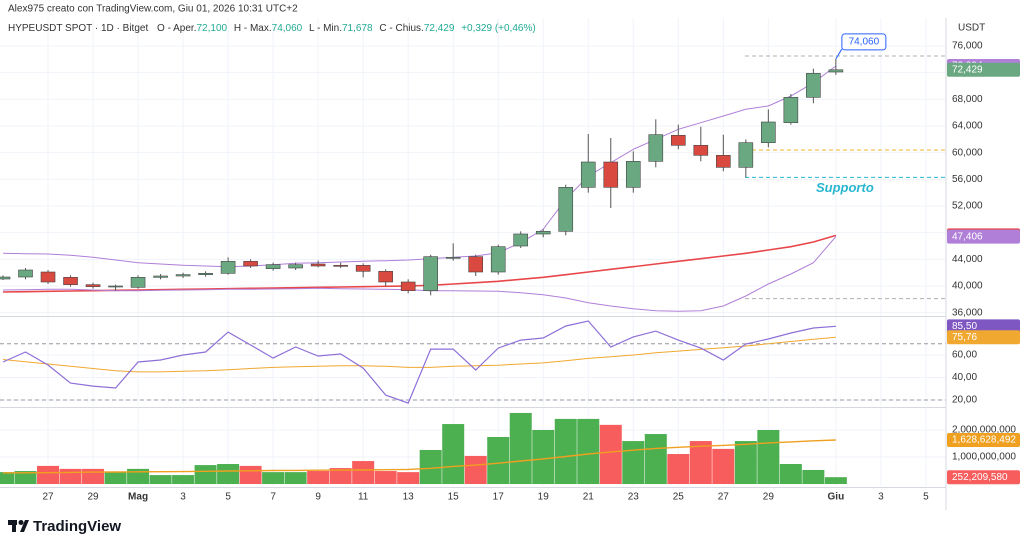 Image resolution: width=1024 pixels, height=546 pixels. What do you see at coordinates (93, 497) in the screenshot?
I see `x-tick-label: 29` at bounding box center [93, 497].